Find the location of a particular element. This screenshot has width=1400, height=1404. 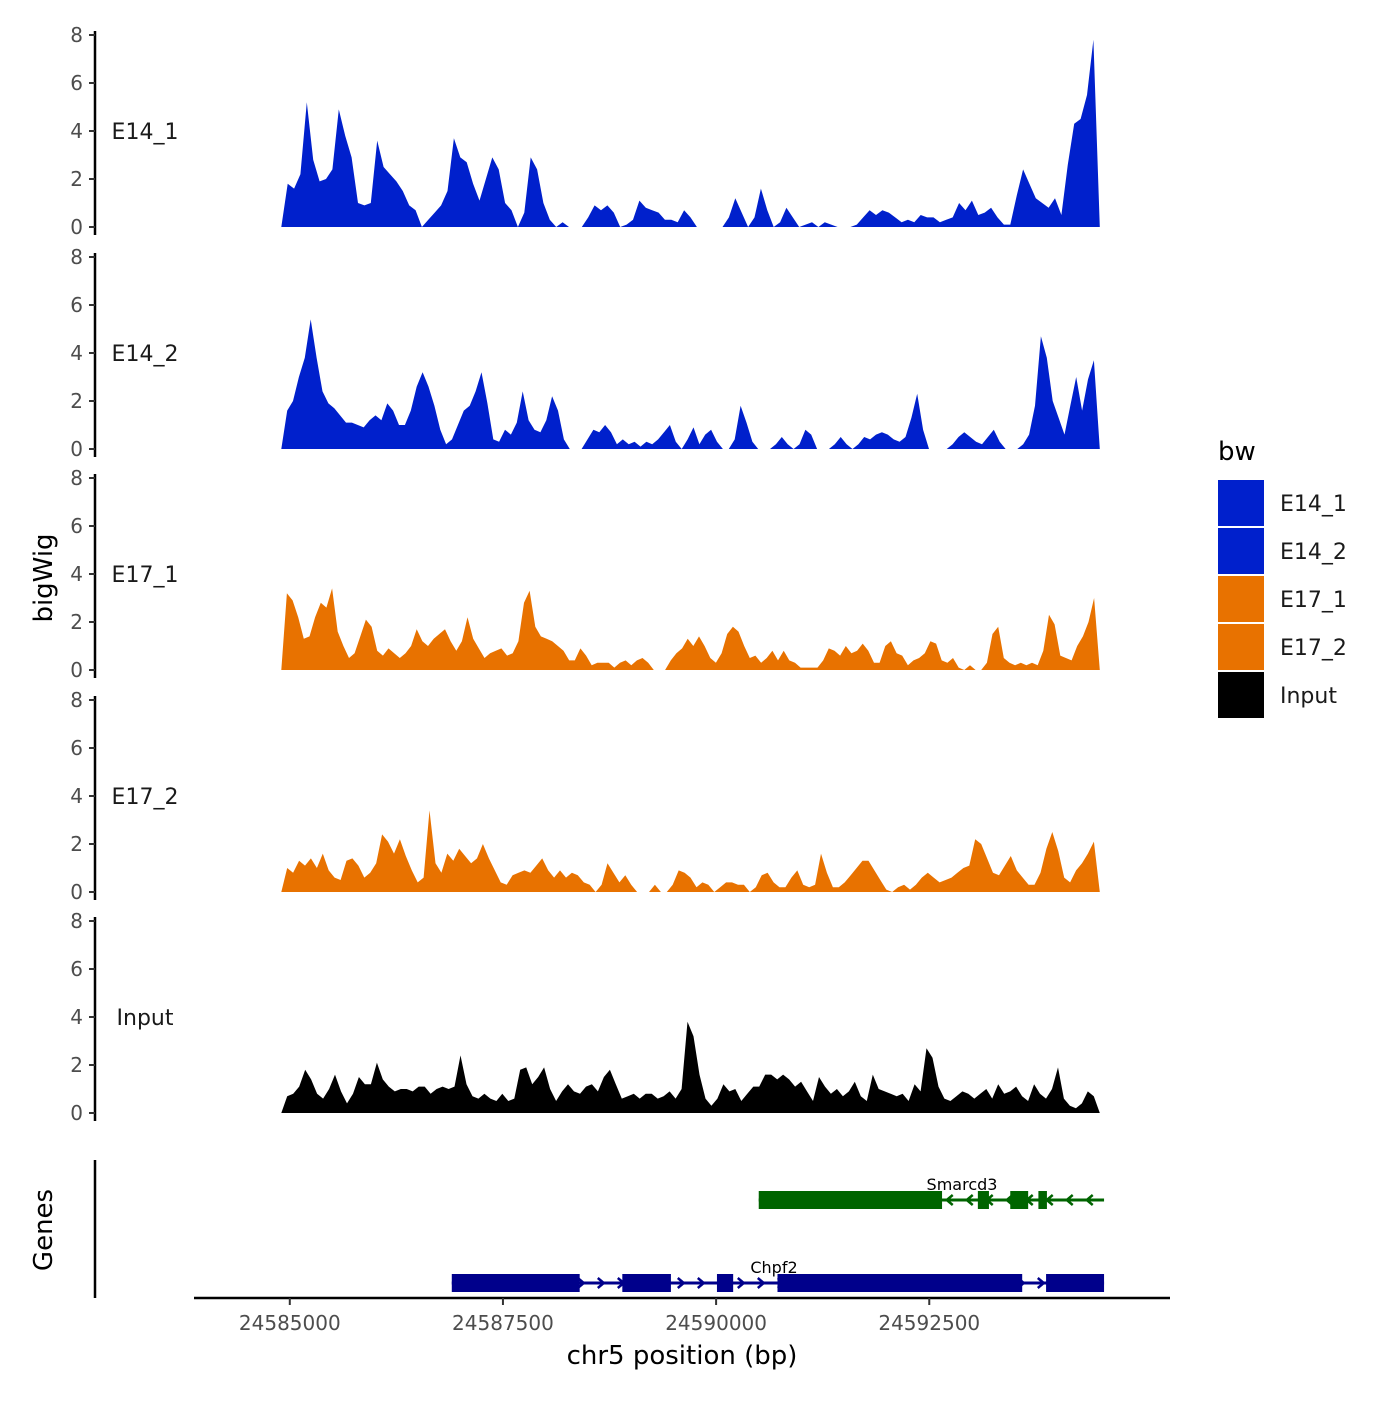

track-e14-1: 0 2 4 6 8 E14_1 is located at coordinates (585, 131).